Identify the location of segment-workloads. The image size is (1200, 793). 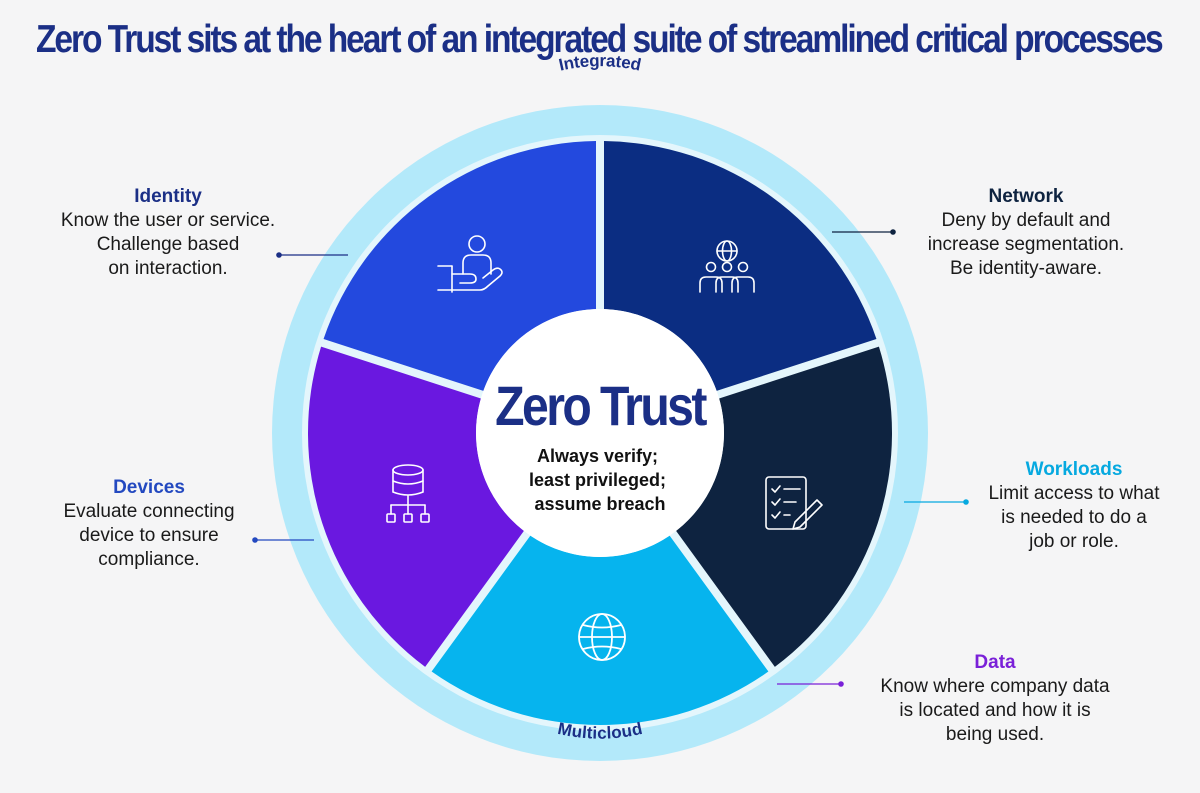
(600, 630).